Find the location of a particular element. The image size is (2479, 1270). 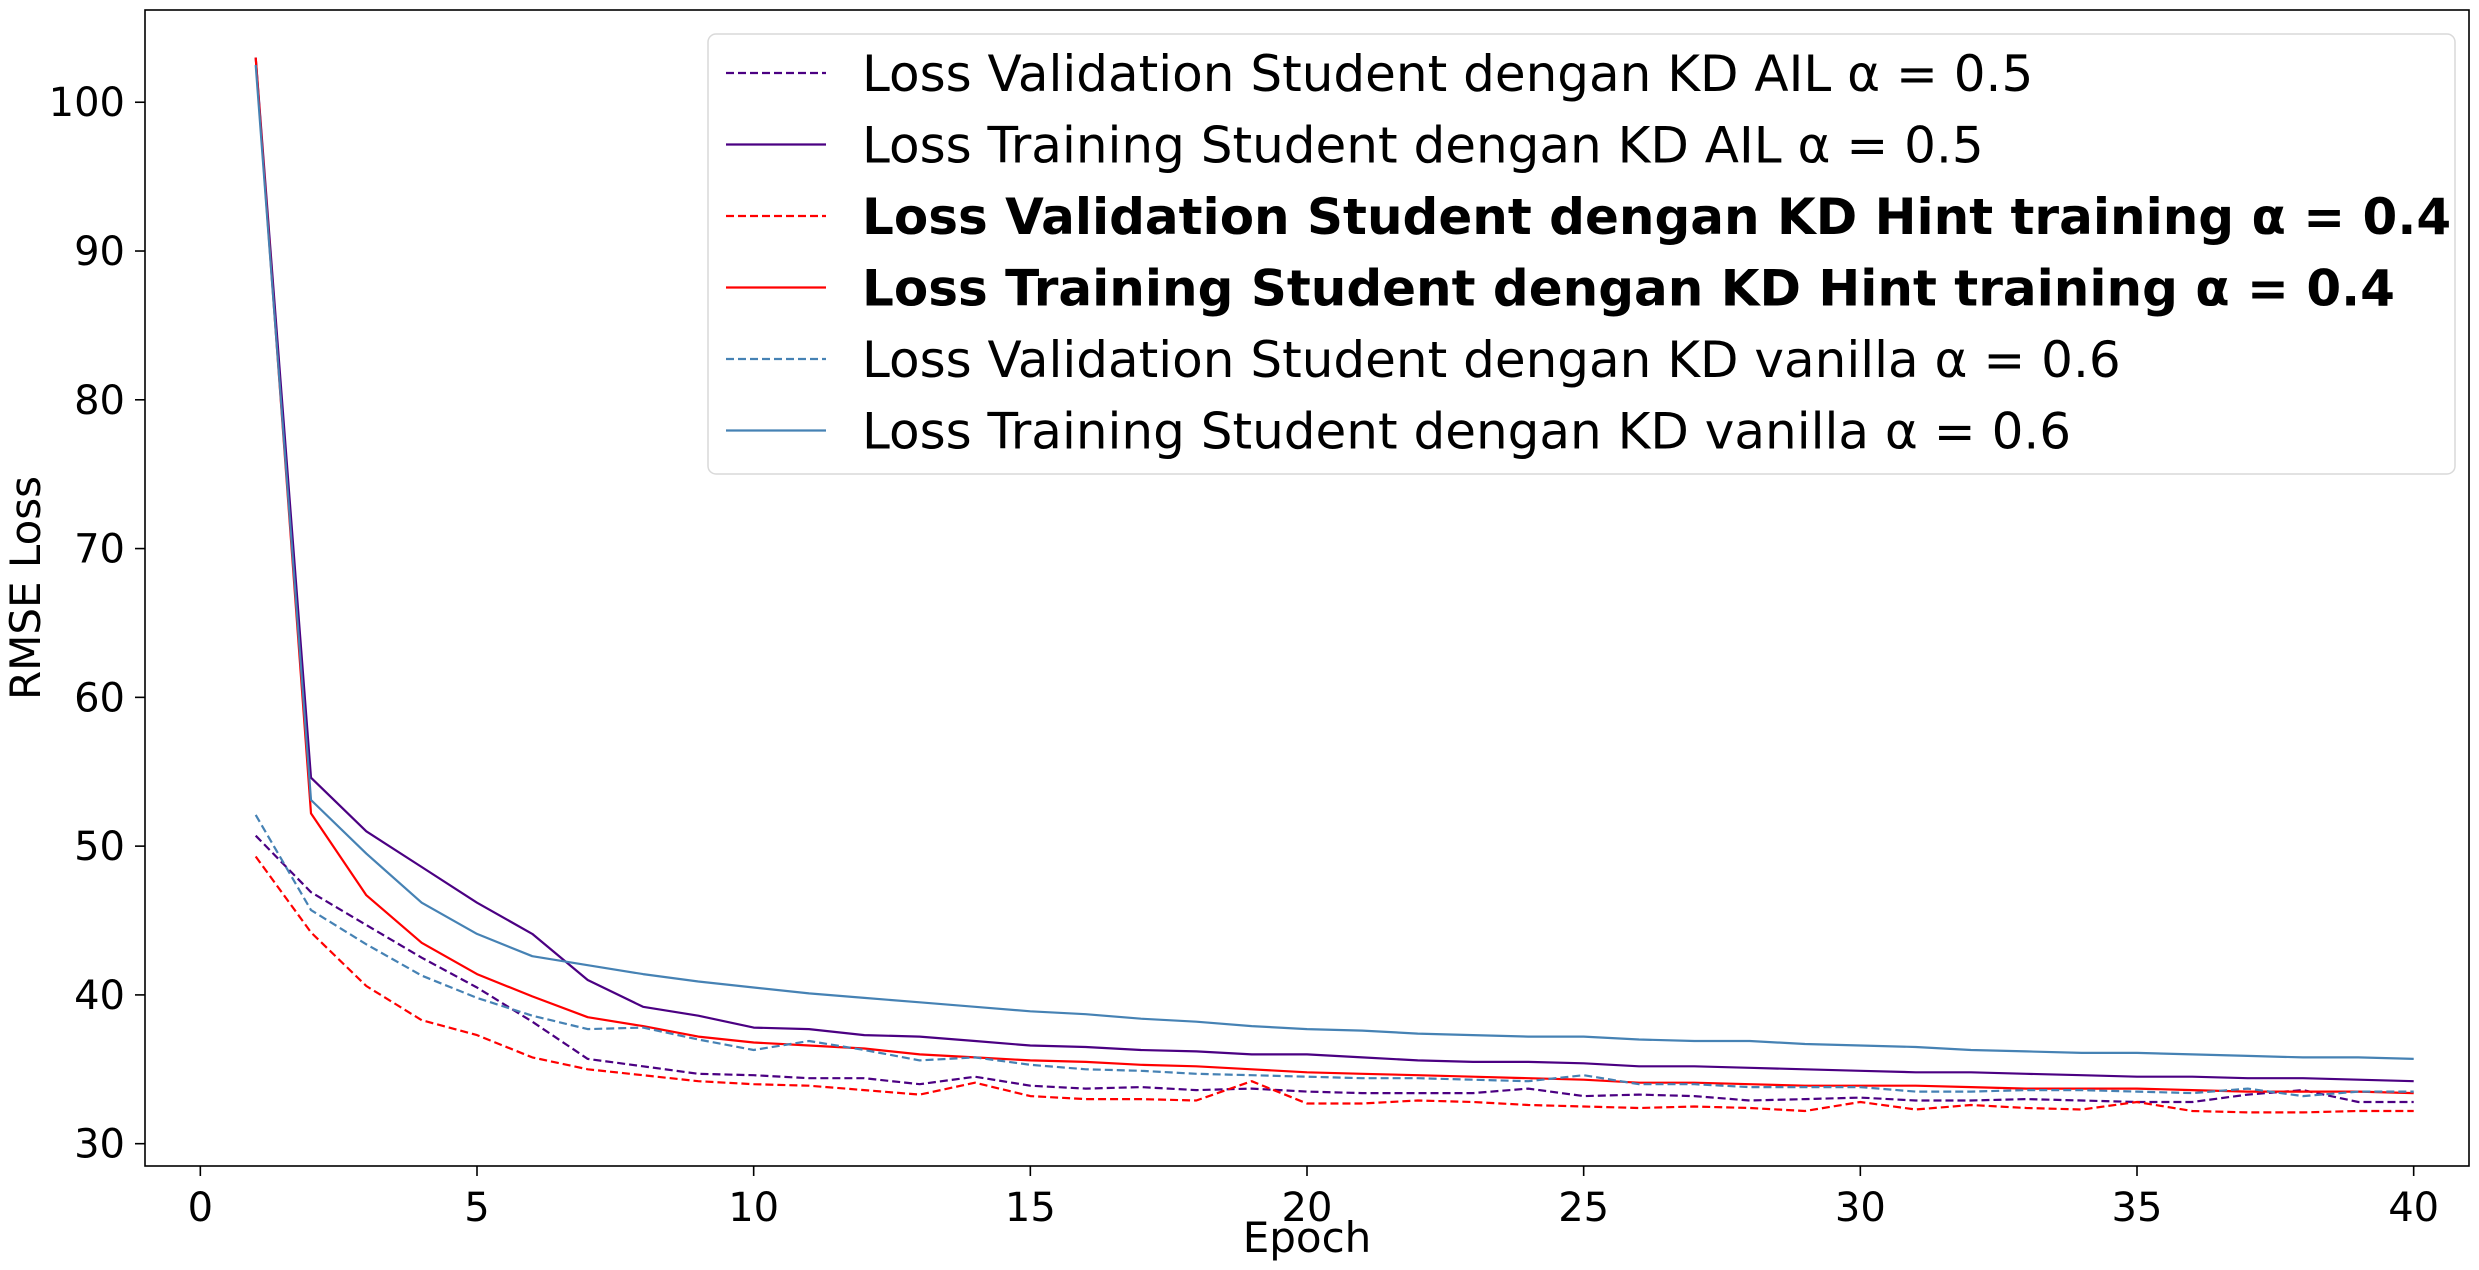

x-axis-ticks: 0 5 10 15 20 25 30 35 40 is located at coordinates (1313, 1198).